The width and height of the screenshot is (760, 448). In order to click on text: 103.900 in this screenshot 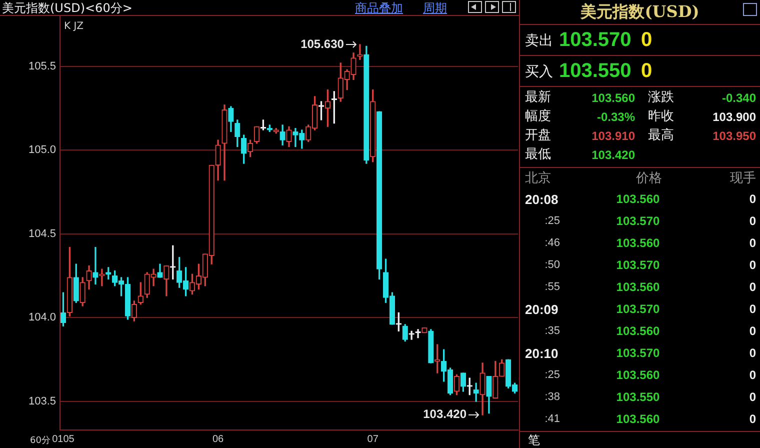, I will do `click(734, 117)`.